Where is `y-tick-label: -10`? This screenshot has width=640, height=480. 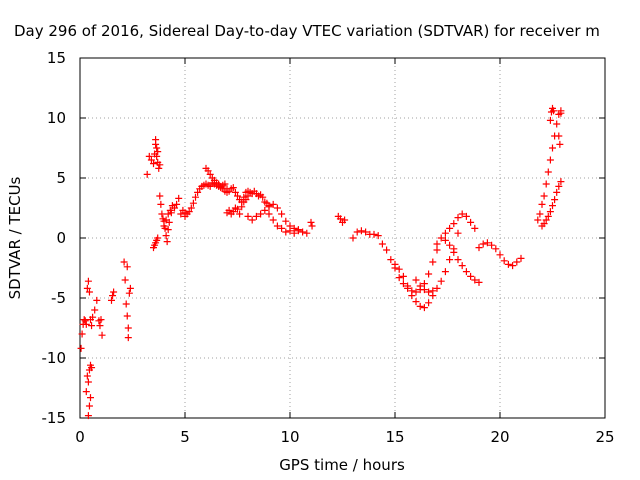
y-tick-label: -10 is located at coordinates (54, 358).